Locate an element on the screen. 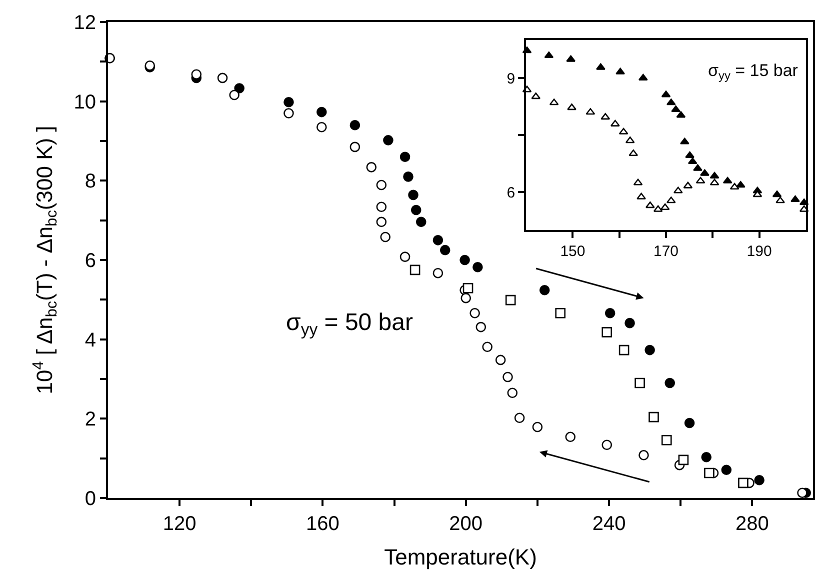 The image size is (820, 580). y-tick-label: 12 is located at coordinates (85, 23).